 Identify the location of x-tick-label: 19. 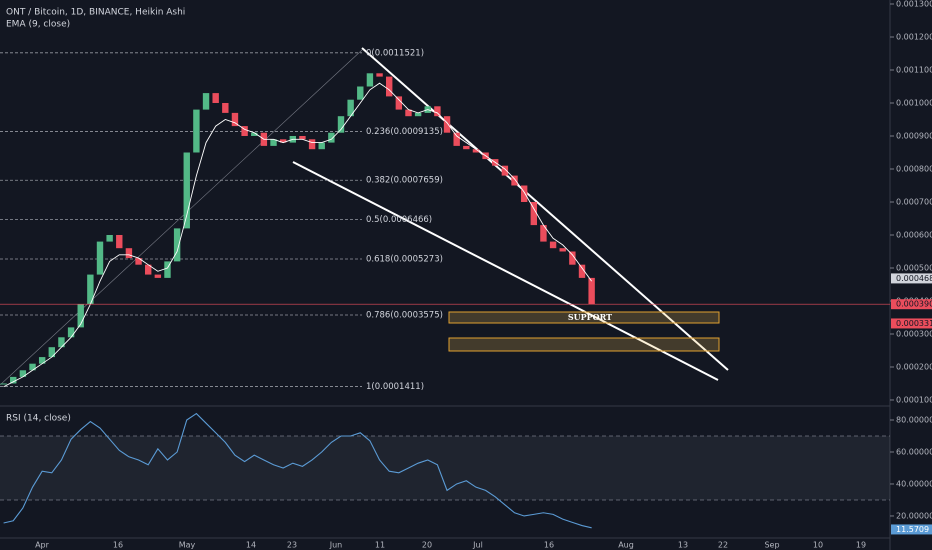
(861, 545).